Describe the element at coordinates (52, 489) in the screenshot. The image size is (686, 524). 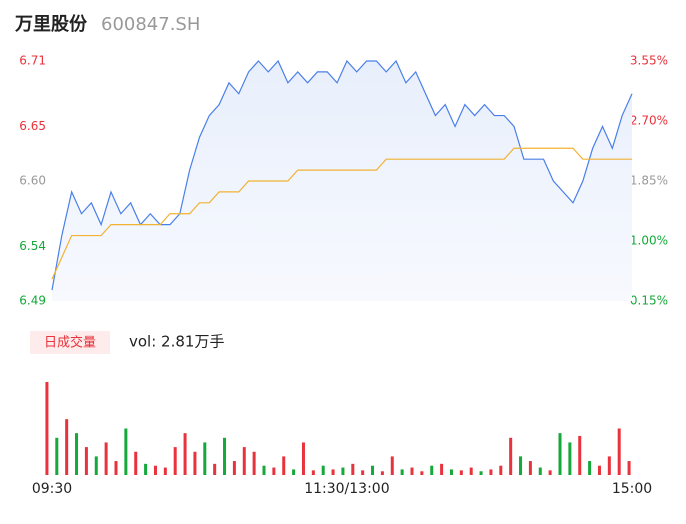
I see `x-tick-label: 09:30` at that location.